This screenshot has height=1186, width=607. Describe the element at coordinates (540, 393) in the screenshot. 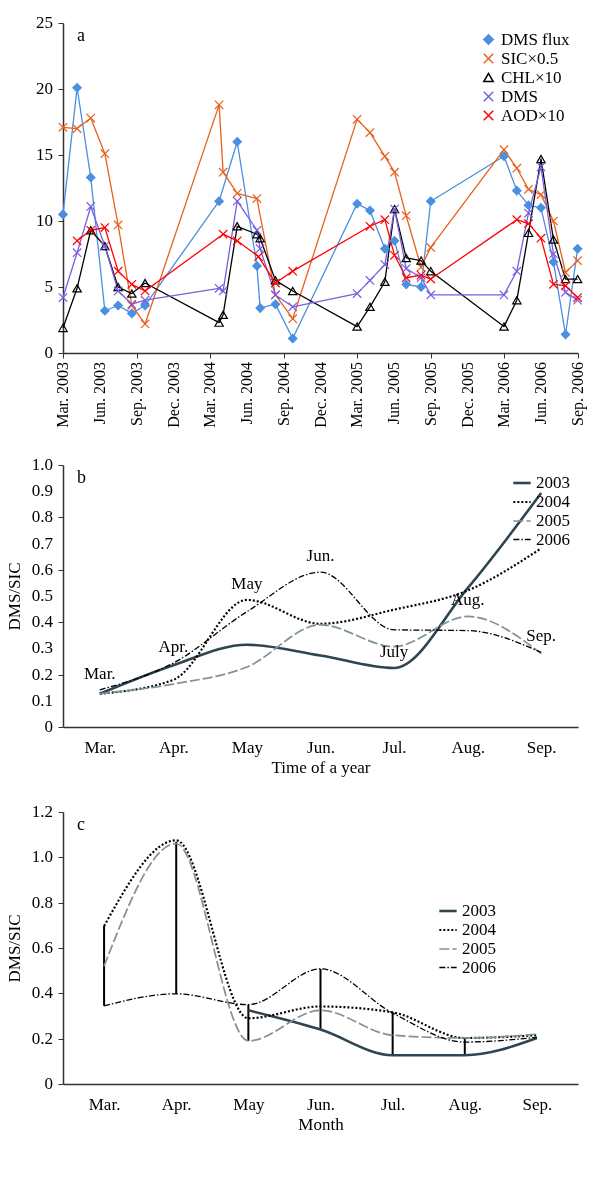

I see `x-tick-label: Jun. 2006` at that location.